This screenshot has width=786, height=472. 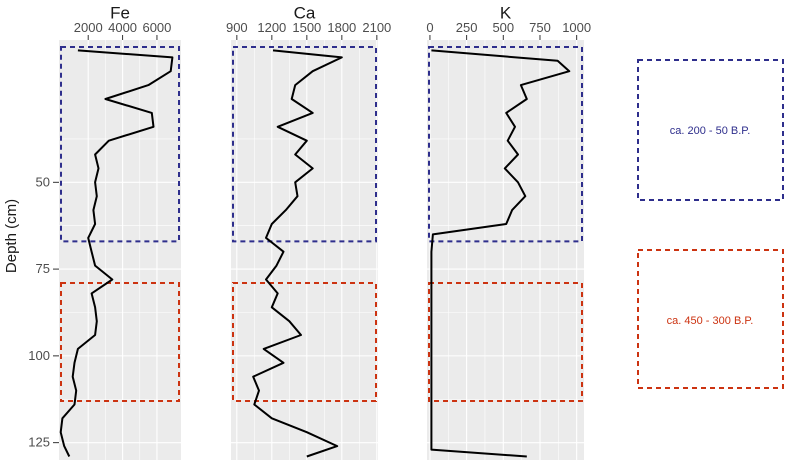 What do you see at coordinates (43, 181) in the screenshot?
I see `y-tick-label: 50` at bounding box center [43, 181].